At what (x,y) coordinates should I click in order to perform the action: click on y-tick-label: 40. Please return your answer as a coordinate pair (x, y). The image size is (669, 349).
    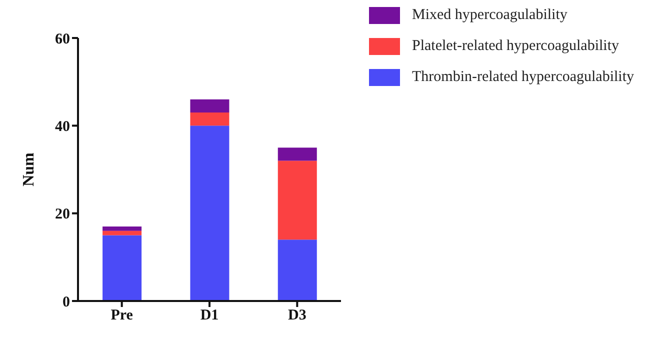
    Looking at the image, I should click on (62, 126).